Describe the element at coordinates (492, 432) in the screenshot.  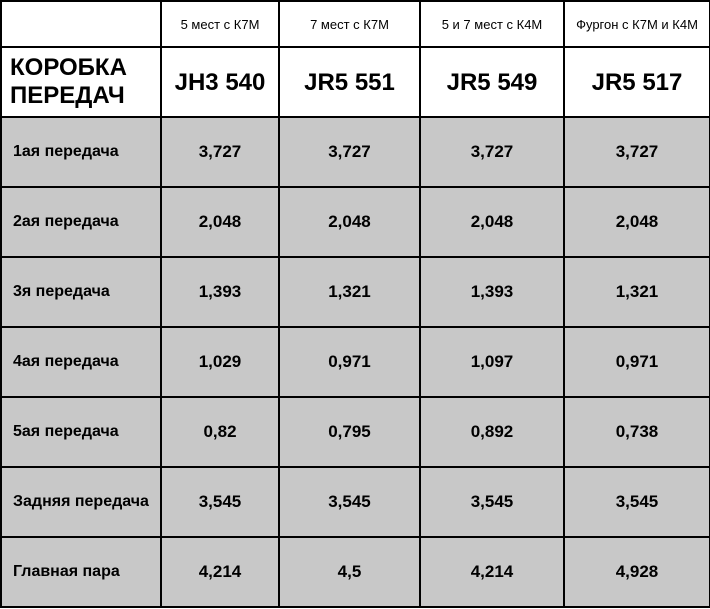
I see `ratio-cell: 0,892` at that location.